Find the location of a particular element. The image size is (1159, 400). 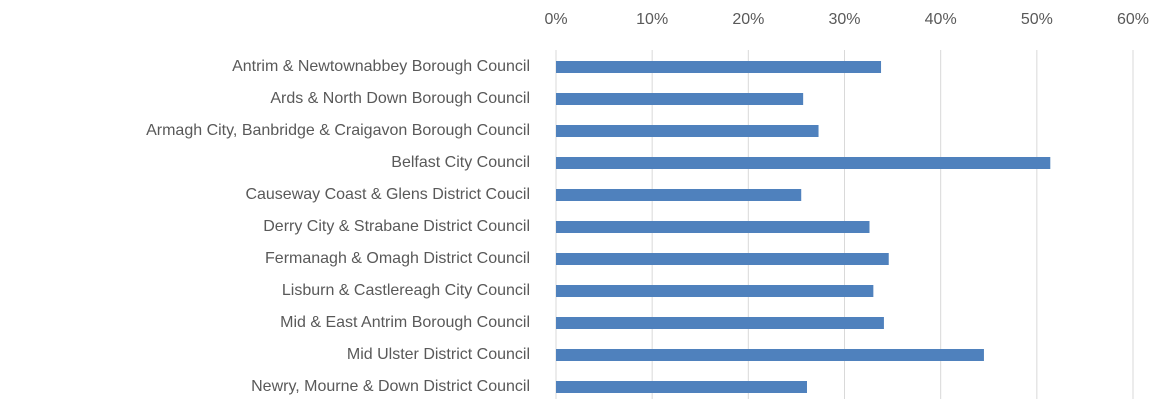

y-tick-label: Causeway Coast & Glens District Coucil is located at coordinates (387, 194).